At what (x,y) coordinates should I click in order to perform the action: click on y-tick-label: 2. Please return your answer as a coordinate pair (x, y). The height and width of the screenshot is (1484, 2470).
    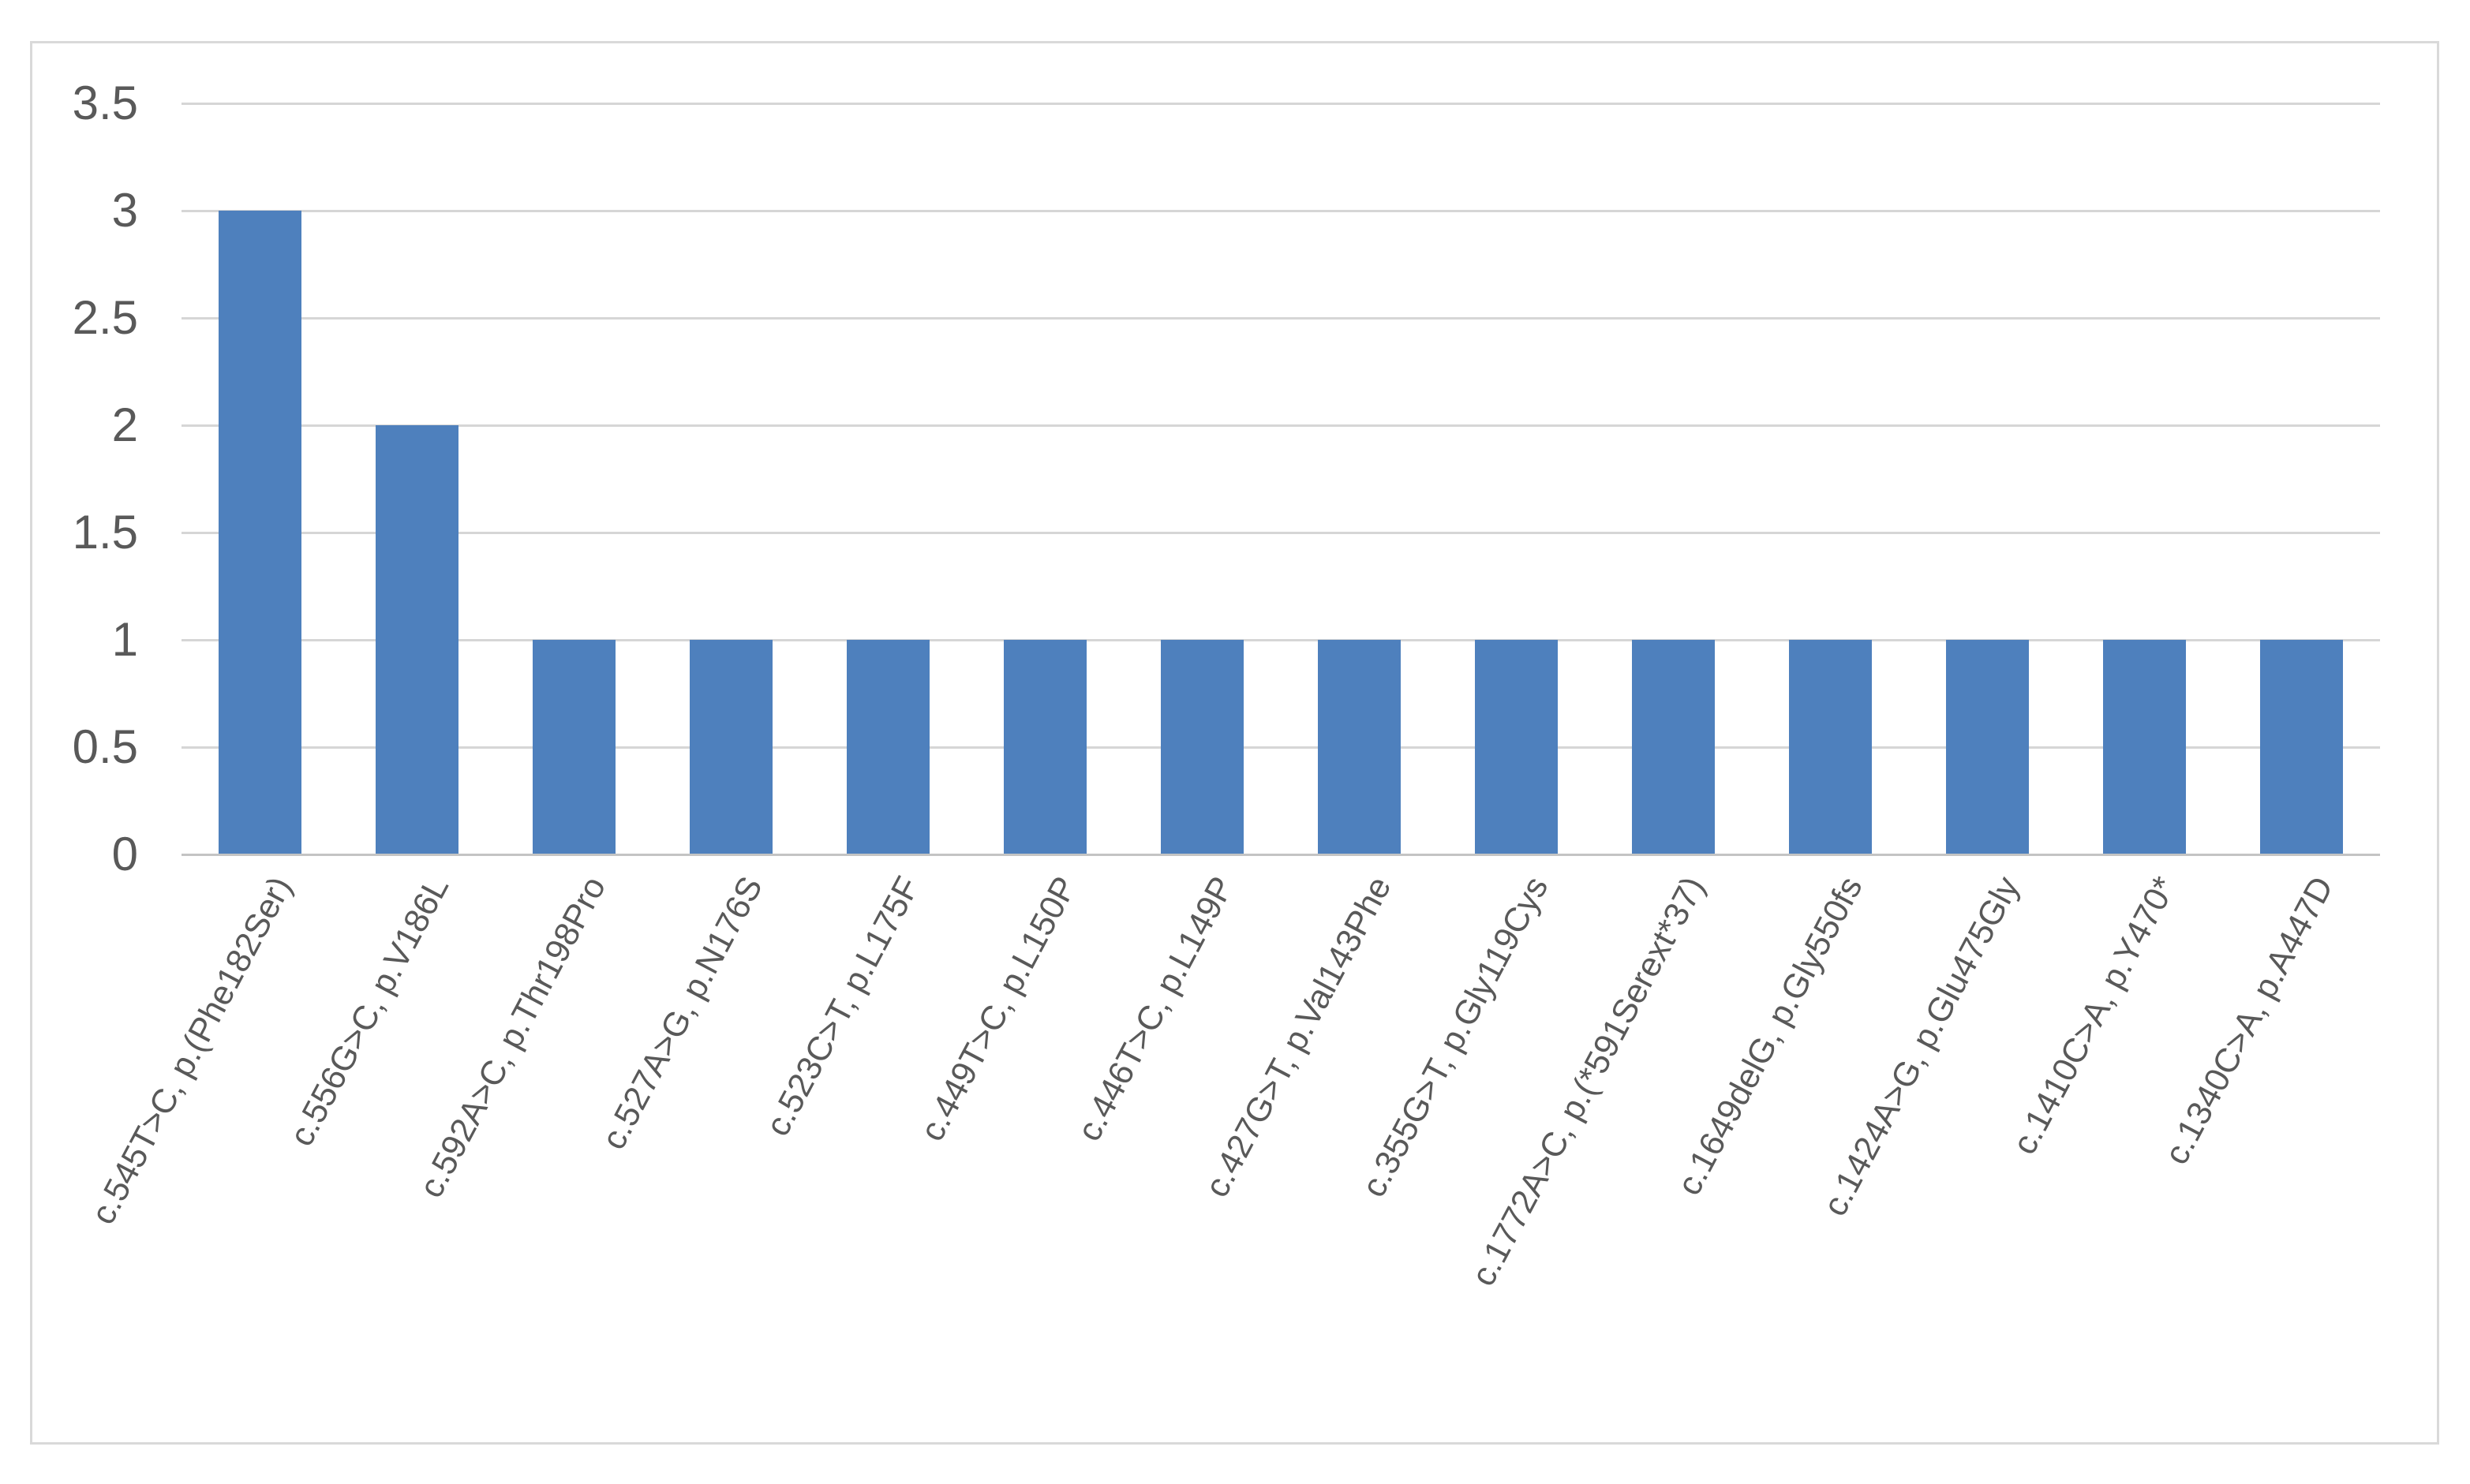
    Looking at the image, I should click on (125, 424).